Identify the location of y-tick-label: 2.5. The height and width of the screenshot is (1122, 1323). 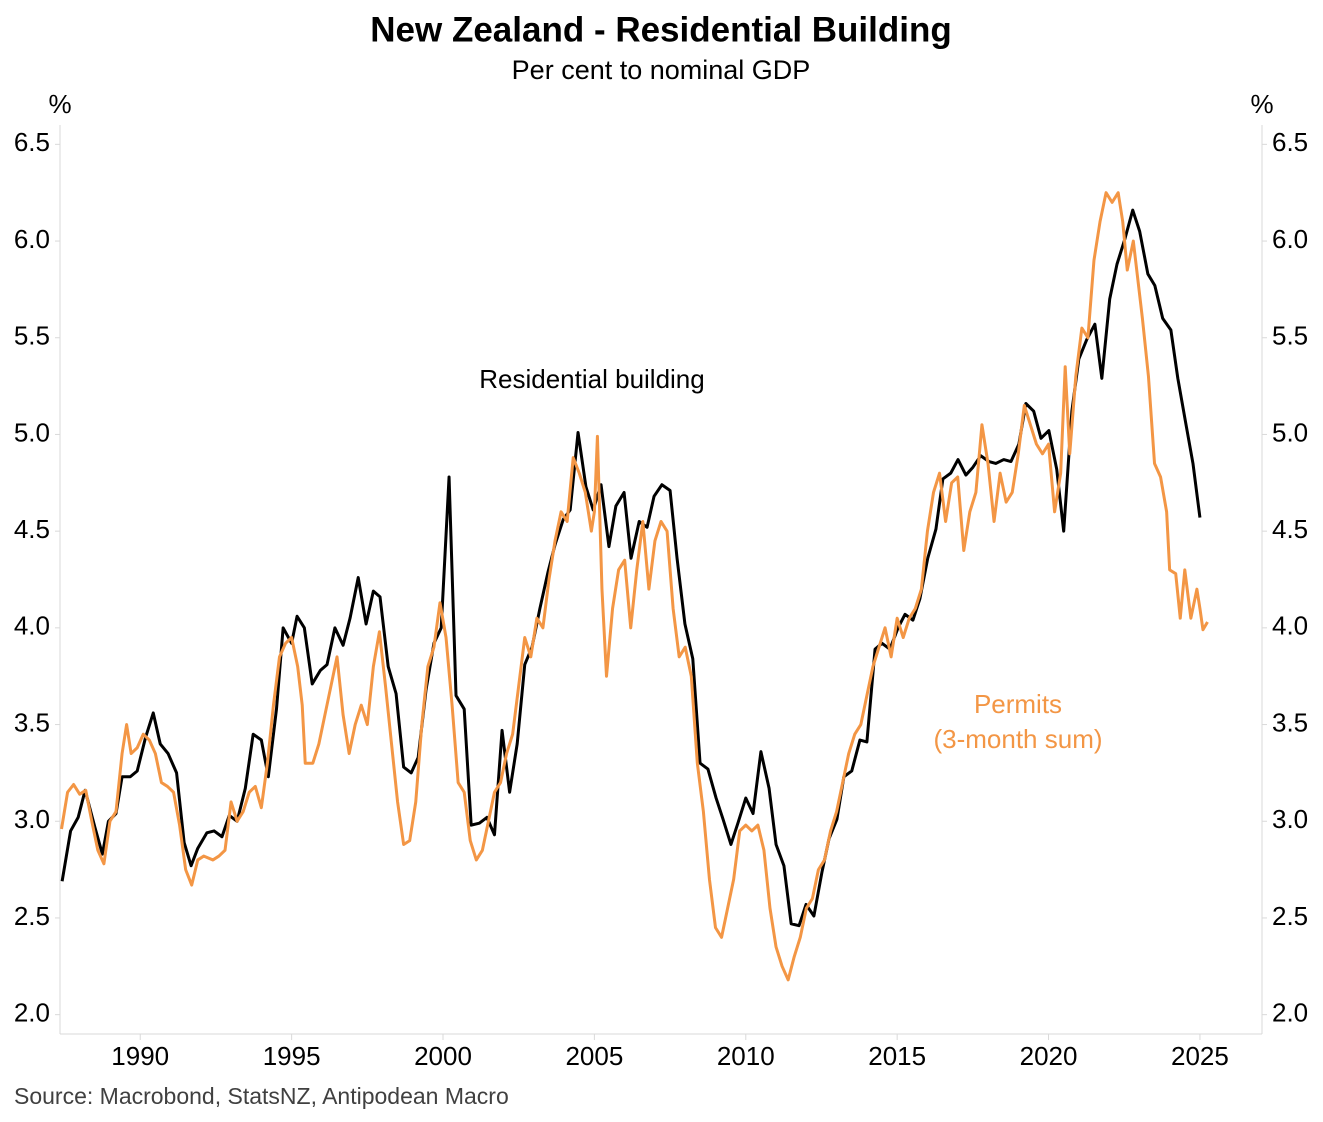
(32, 916).